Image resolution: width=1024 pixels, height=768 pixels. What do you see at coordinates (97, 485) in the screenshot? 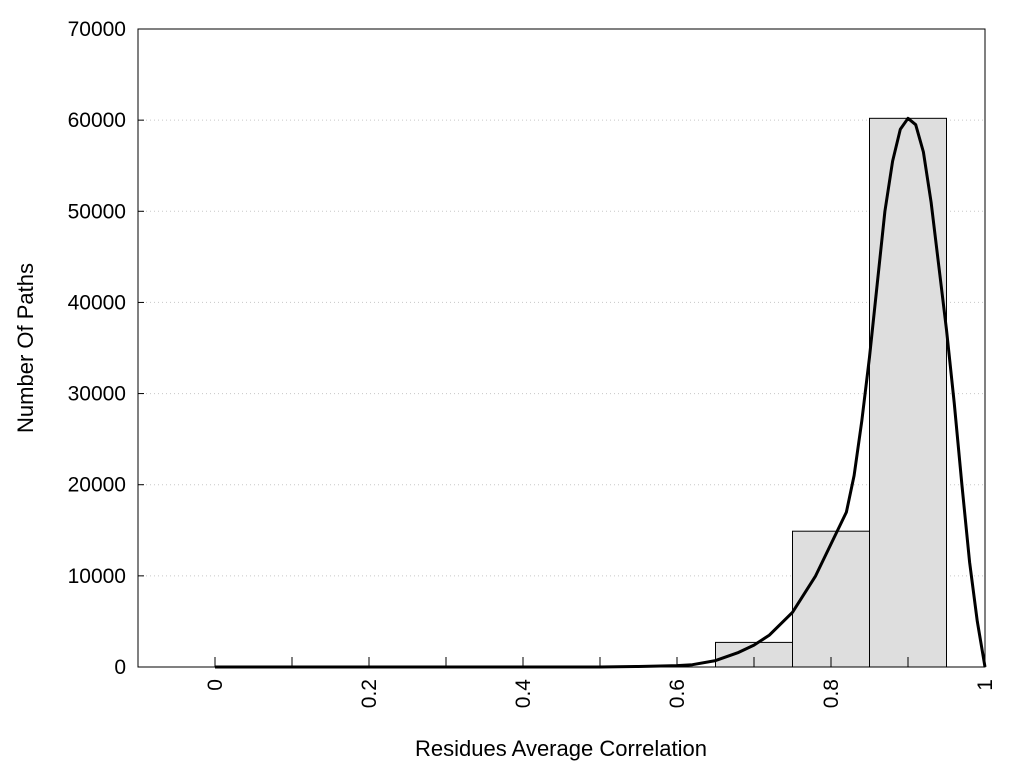
I see `y-tick-label: 20000` at bounding box center [97, 485].